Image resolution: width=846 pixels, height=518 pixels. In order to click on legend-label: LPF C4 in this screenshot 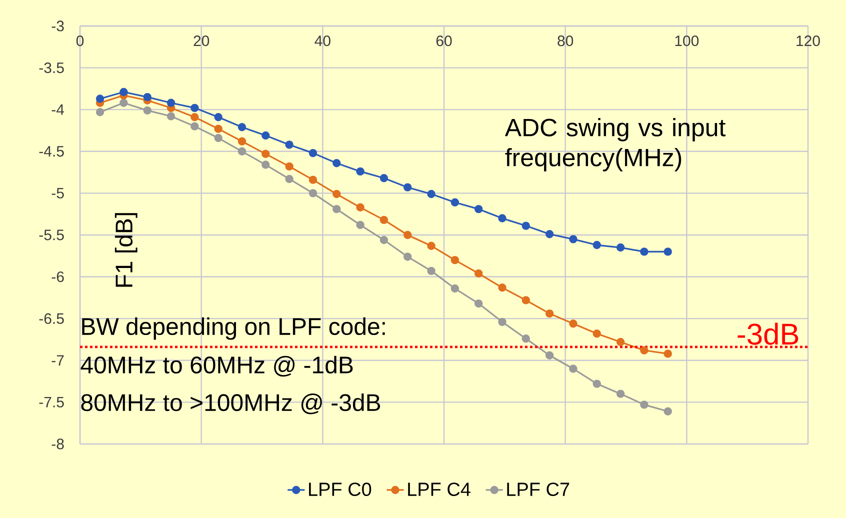, I will do `click(439, 489)`.